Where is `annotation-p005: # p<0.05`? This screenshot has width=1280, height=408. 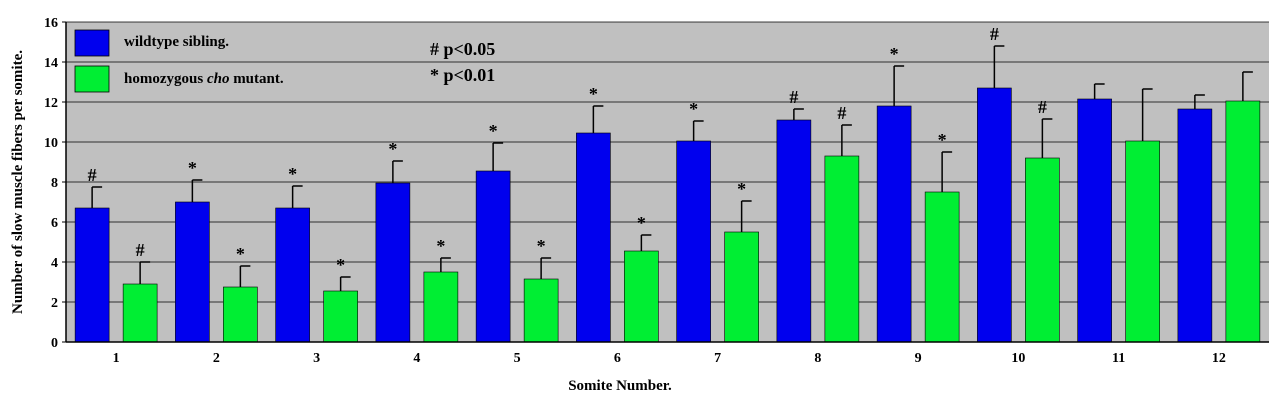
annotation-p005: # p<0.05 is located at coordinates (462, 49).